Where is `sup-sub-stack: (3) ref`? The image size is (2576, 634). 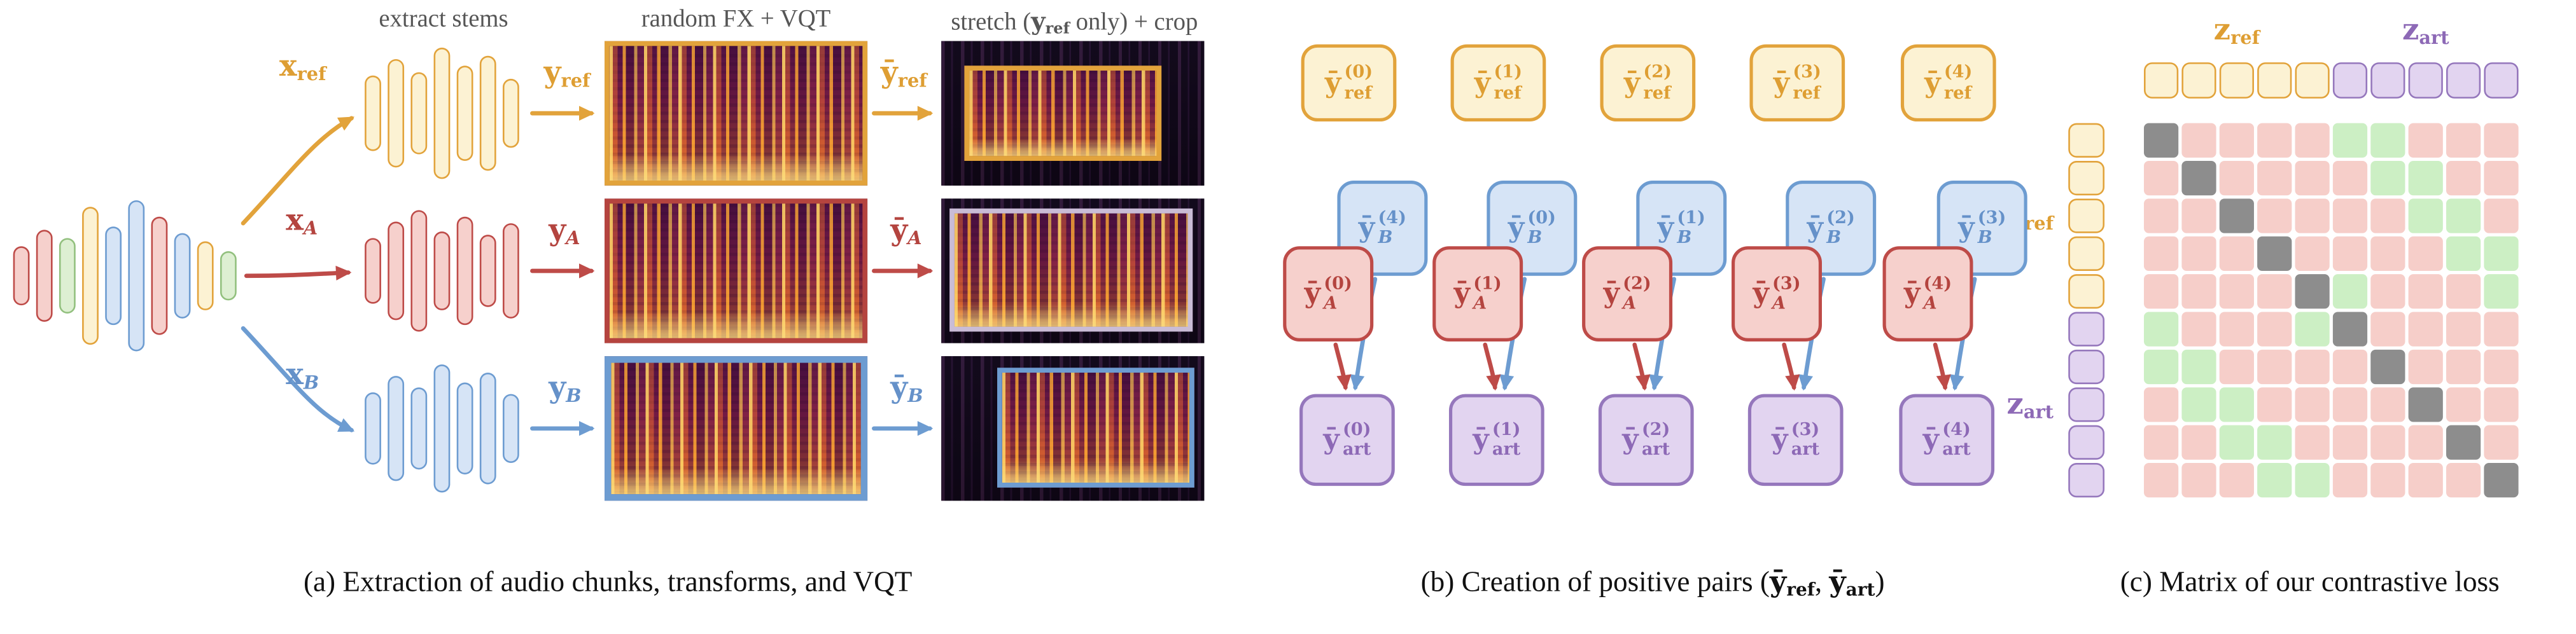
sup-sub-stack: (3) ref is located at coordinates (1807, 82).